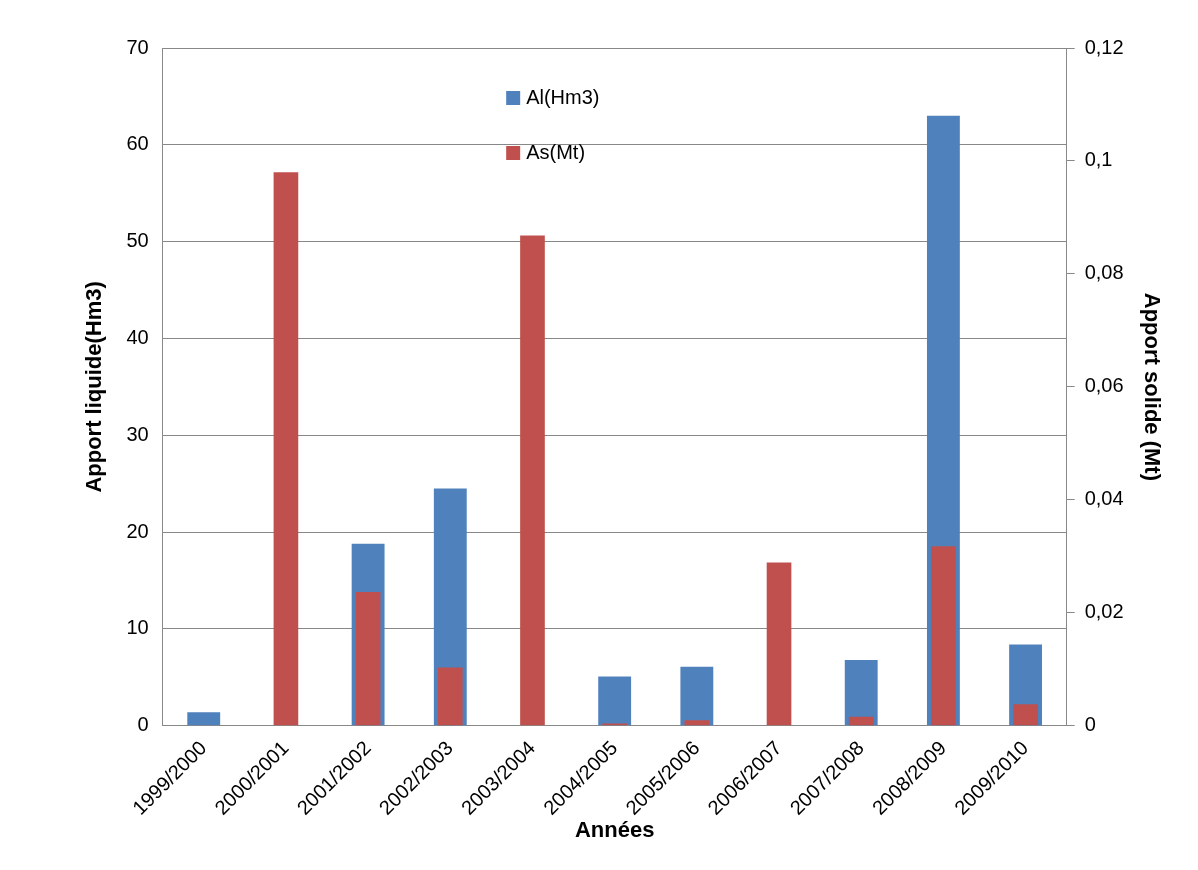 The image size is (1198, 870). What do you see at coordinates (137, 530) in the screenshot?
I see `y-tick-label: 20` at bounding box center [137, 530].